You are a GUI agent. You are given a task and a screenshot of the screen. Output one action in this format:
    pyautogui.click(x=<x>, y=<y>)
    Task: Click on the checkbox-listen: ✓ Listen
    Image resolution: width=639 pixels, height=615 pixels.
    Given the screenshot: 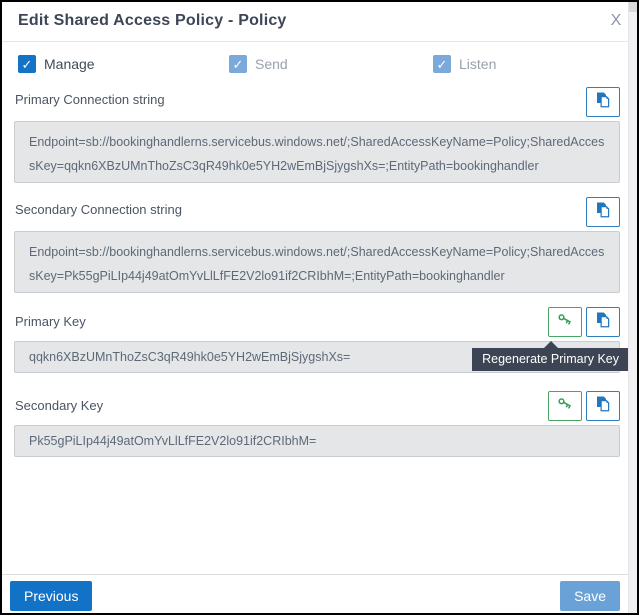 What is the action you would take?
    pyautogui.click(x=464, y=64)
    